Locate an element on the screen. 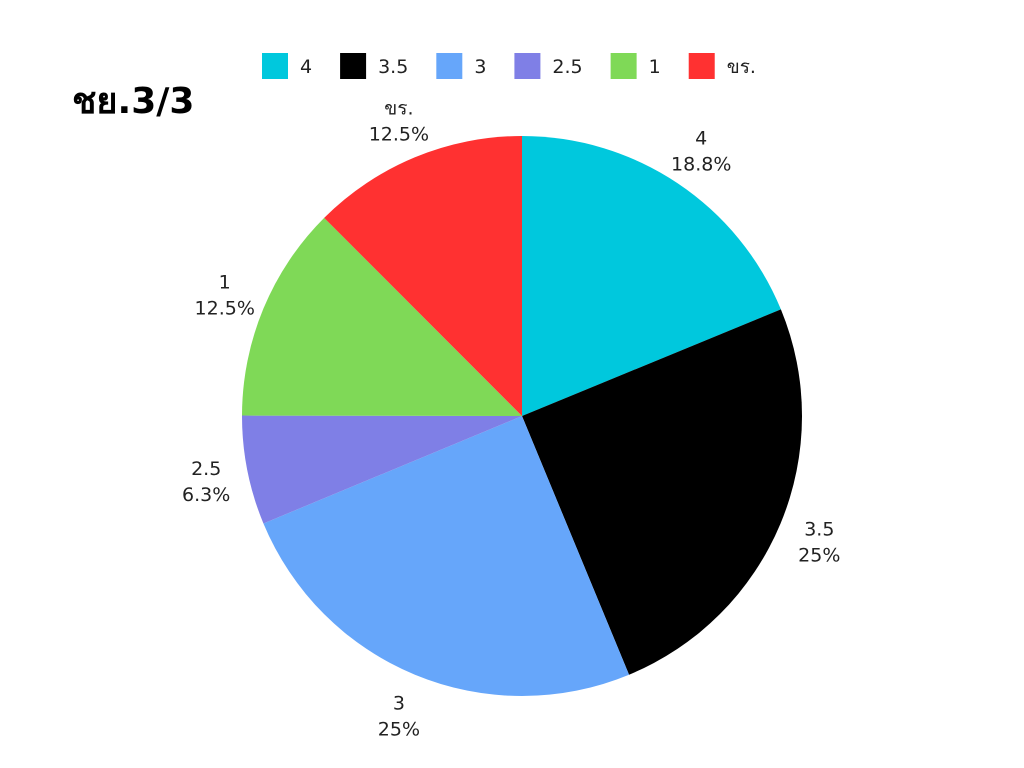  slice-value-label-4: 12.5% is located at coordinates (225, 308).